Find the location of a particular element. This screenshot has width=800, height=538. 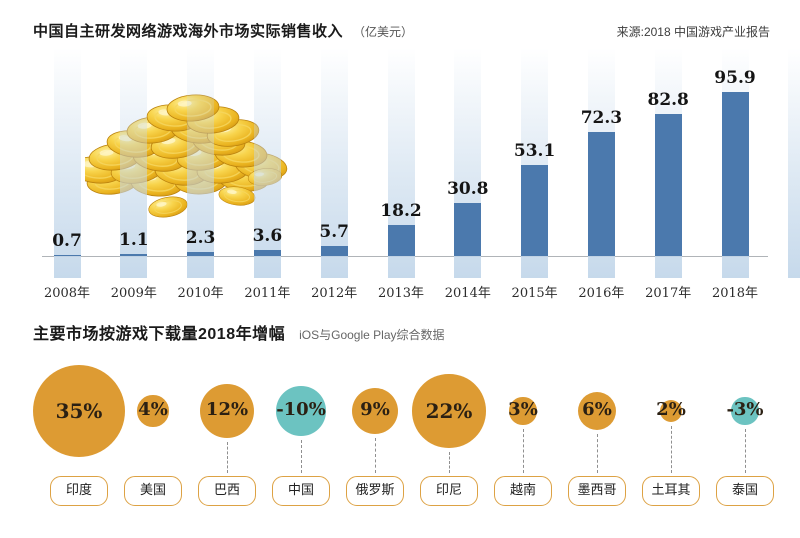

top-chart-title: 中国自主研发网络游戏海外市场实际销售收入 is located at coordinates (188, 31).